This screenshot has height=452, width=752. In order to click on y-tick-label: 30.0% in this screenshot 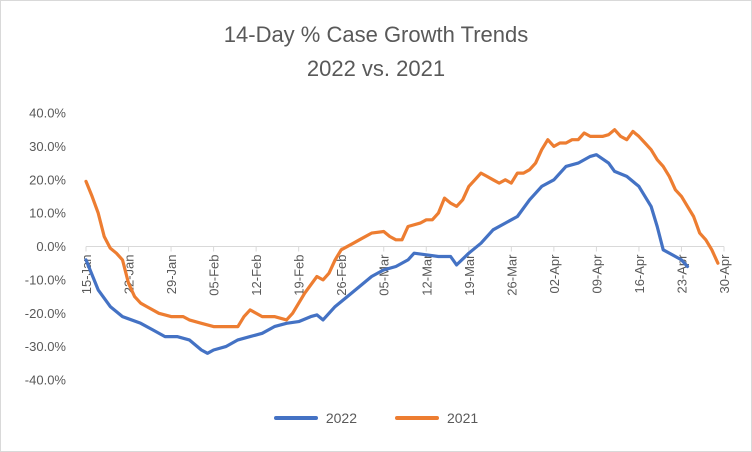, I will do `click(47, 146)`.